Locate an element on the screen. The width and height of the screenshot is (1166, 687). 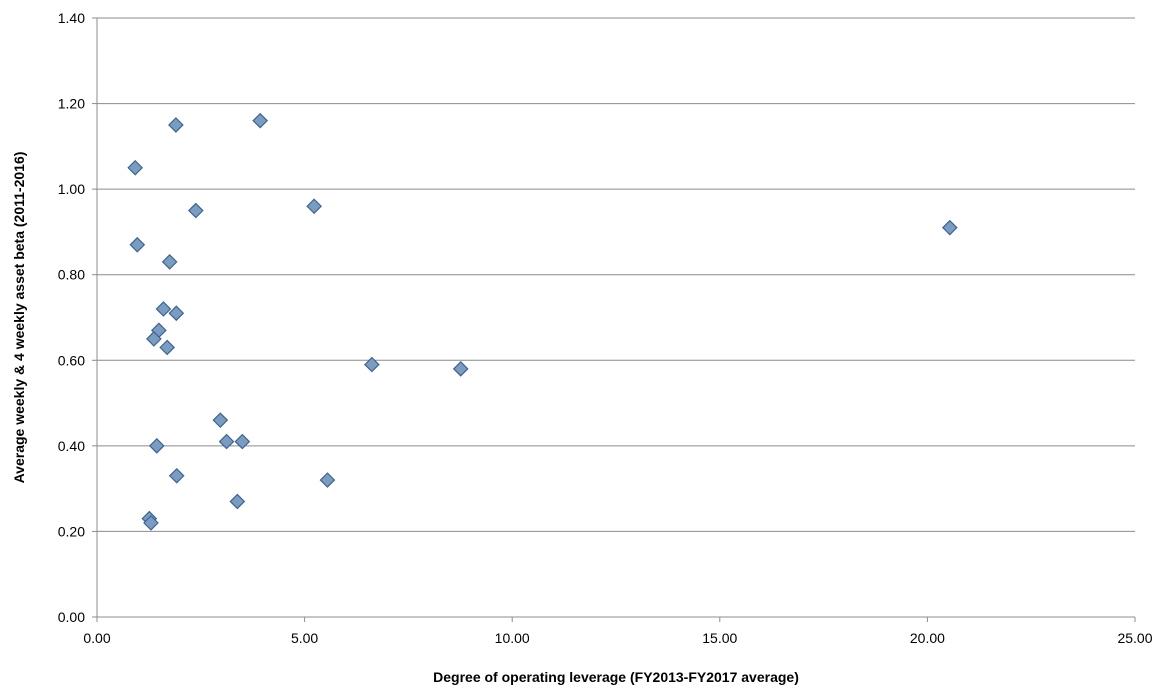
y-tick-label: 1.00 is located at coordinates (71, 189).